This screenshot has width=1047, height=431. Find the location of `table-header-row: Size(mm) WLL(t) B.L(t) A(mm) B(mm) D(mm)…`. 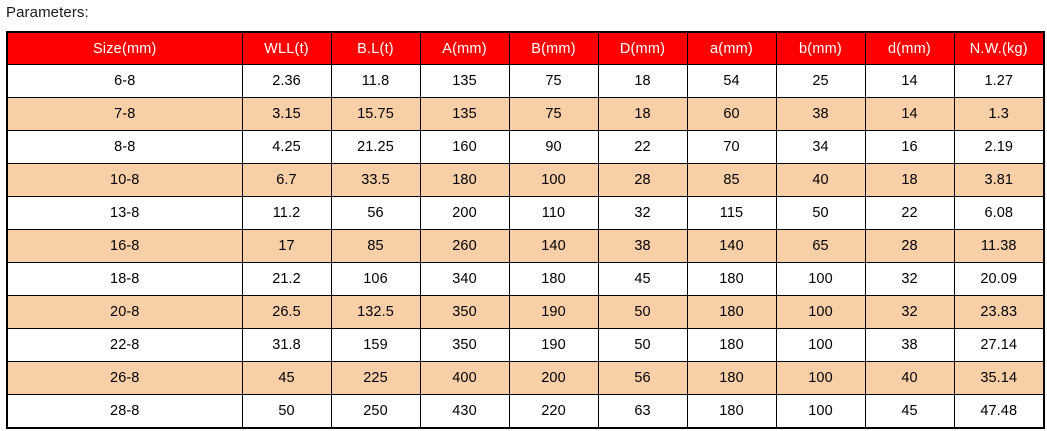

table-header-row: Size(mm) WLL(t) B.L(t) A(mm) B(mm) D(mm)… is located at coordinates (525, 48).